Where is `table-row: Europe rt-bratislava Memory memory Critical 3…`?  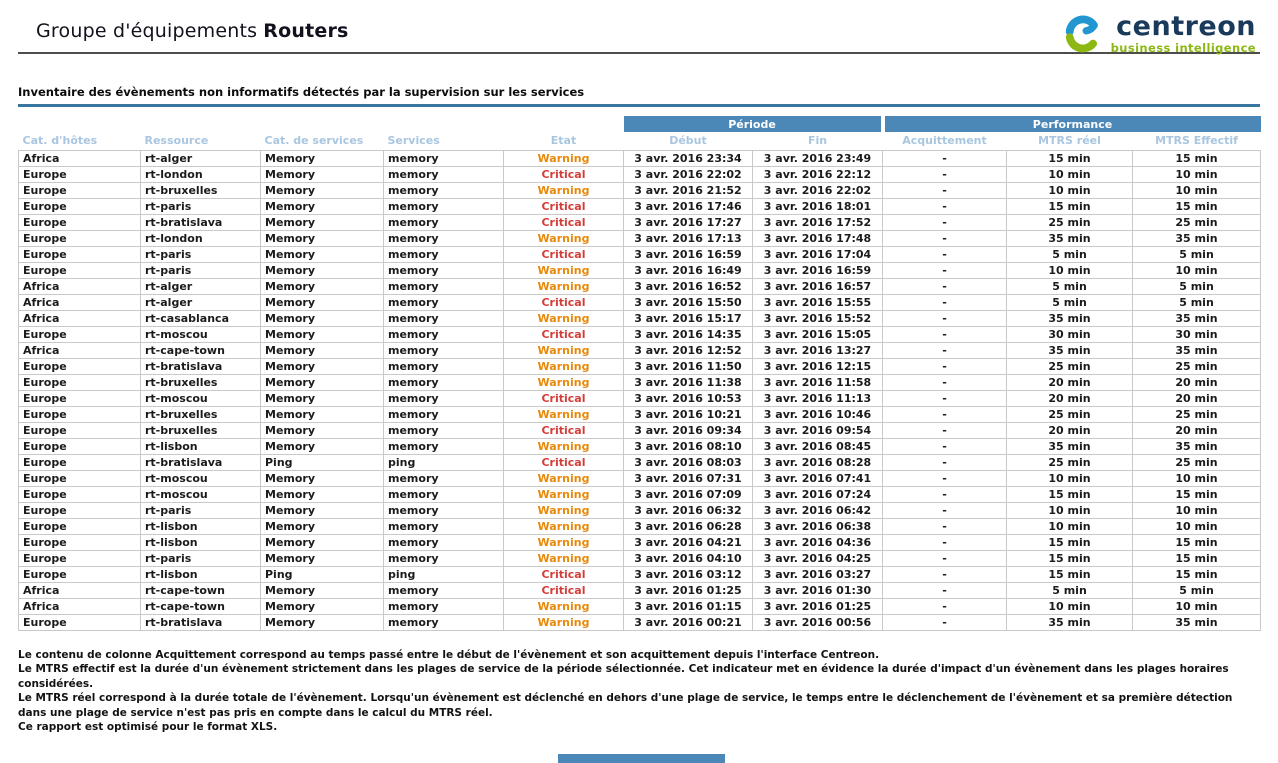
table-row: Europe rt-bratislava Memory memory Critical 3… is located at coordinates (640, 222).